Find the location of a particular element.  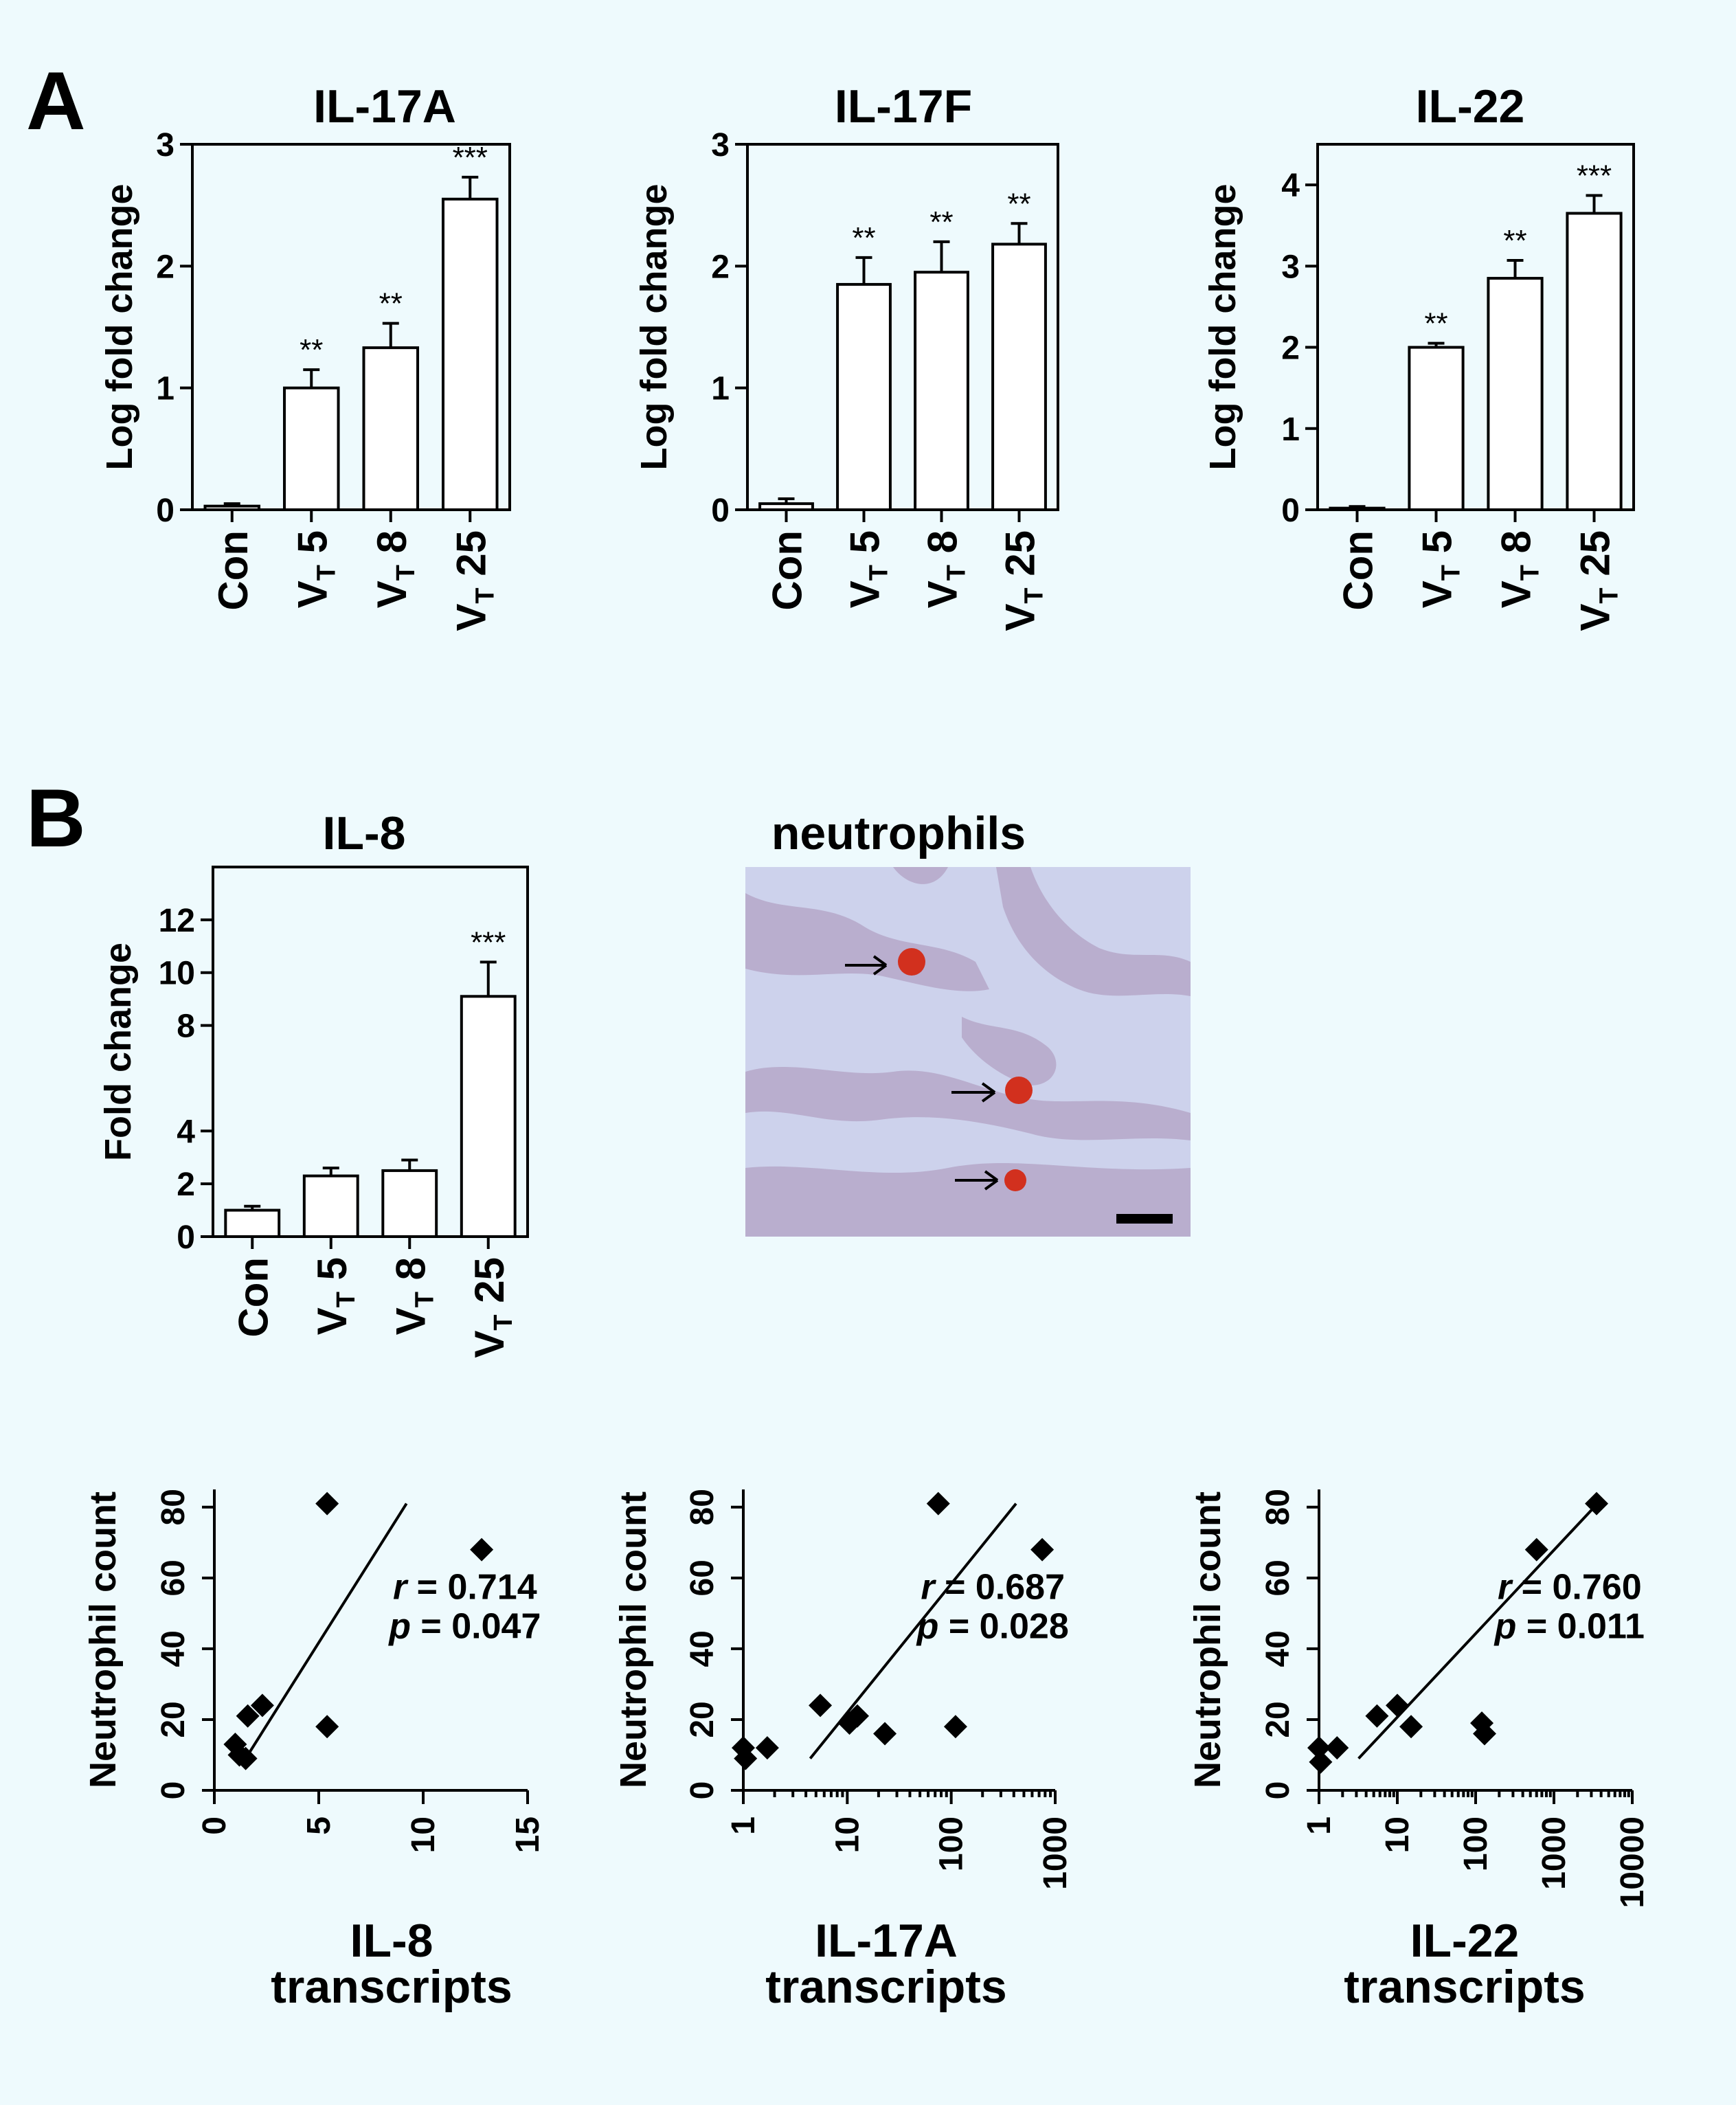

y-tick-label: 60 is located at coordinates (1278, 1578).